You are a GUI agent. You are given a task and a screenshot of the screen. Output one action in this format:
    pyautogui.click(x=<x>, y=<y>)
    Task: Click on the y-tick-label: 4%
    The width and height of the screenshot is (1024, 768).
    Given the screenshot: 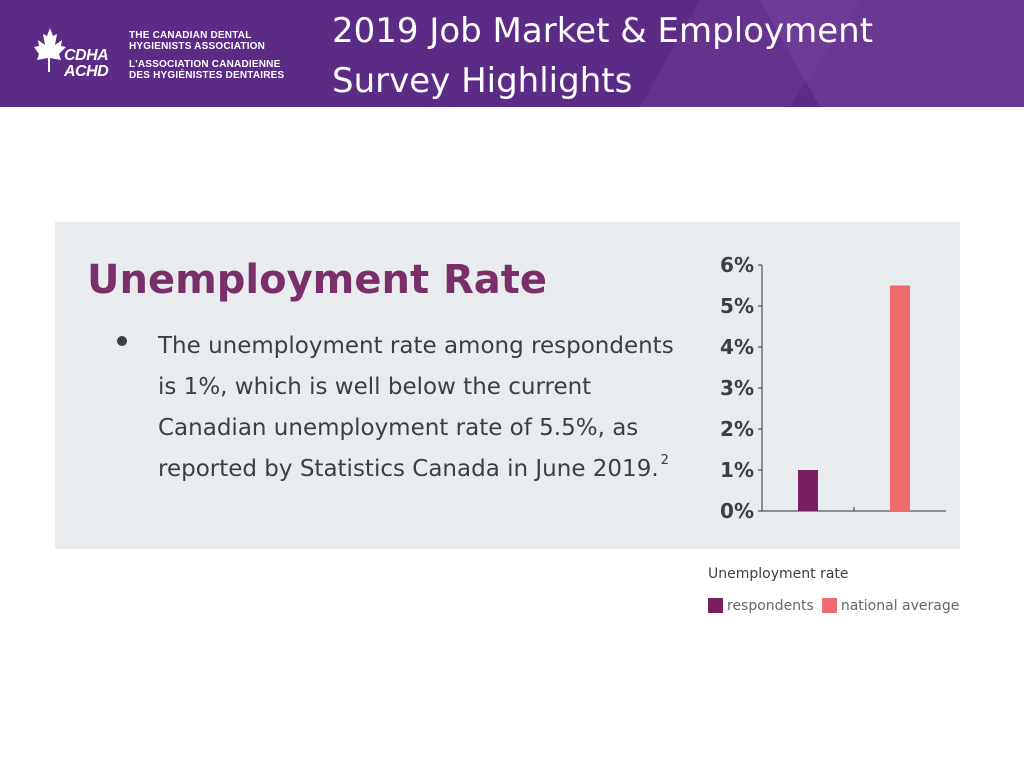 What is the action you would take?
    pyautogui.click(x=737, y=347)
    